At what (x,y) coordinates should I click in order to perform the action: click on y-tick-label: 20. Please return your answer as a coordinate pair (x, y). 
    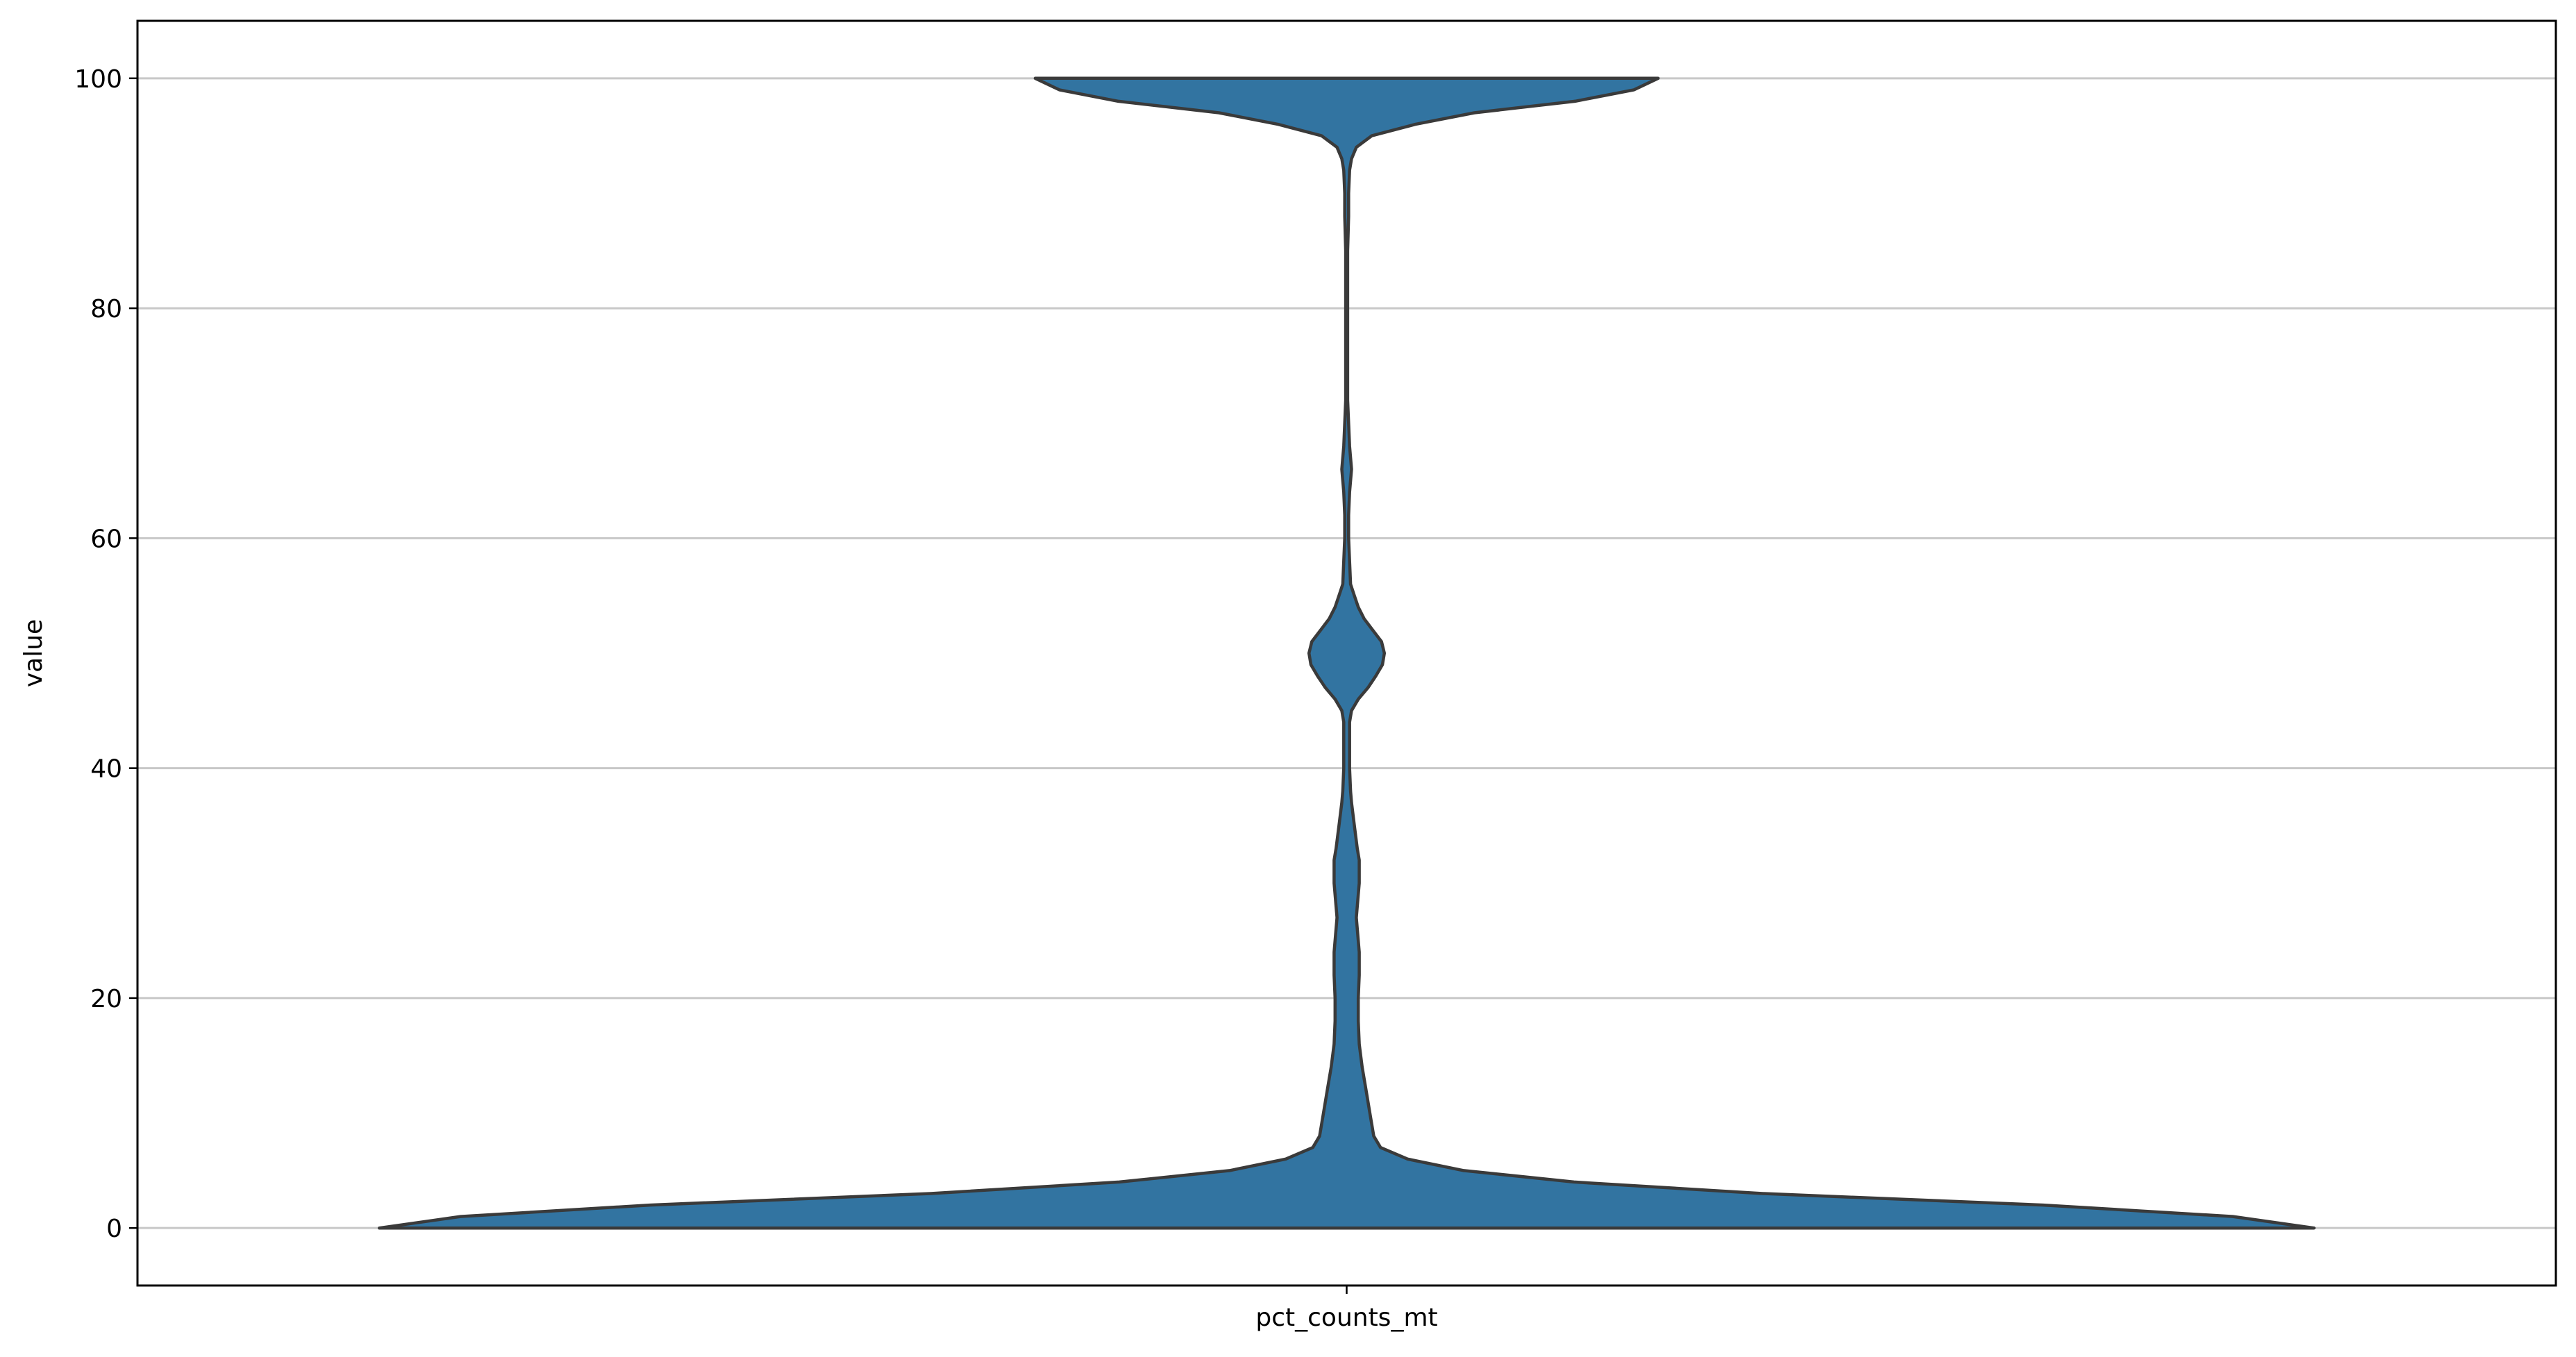
    Looking at the image, I should click on (106, 999).